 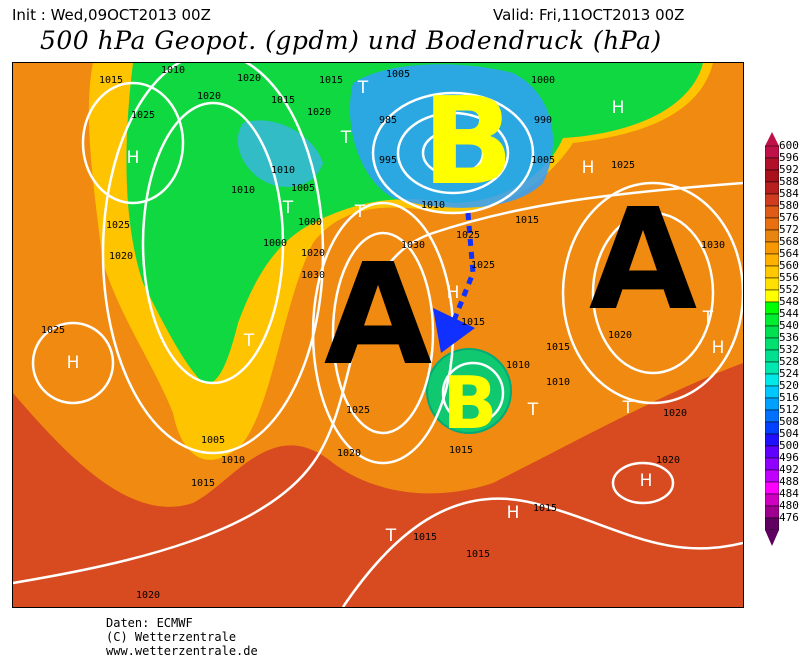 I want to click on valid-time: Valid: Fri,11OCT2013 00Z, so click(x=589, y=15).